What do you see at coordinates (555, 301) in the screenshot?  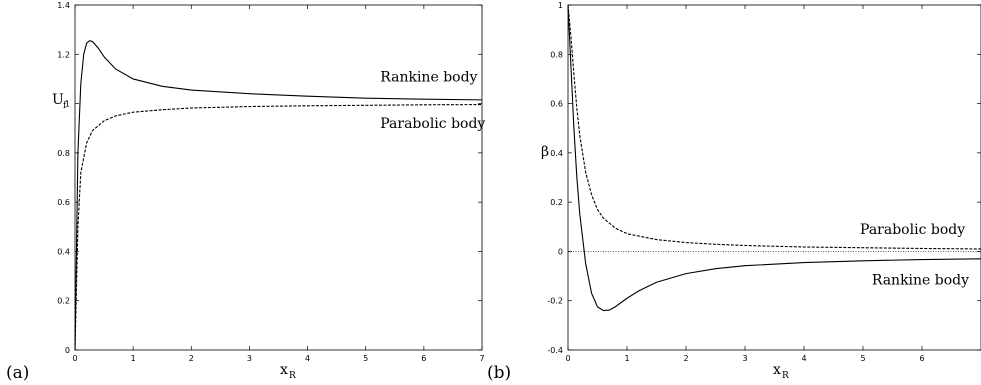 I see `y-tick-label: -0.2` at bounding box center [555, 301].